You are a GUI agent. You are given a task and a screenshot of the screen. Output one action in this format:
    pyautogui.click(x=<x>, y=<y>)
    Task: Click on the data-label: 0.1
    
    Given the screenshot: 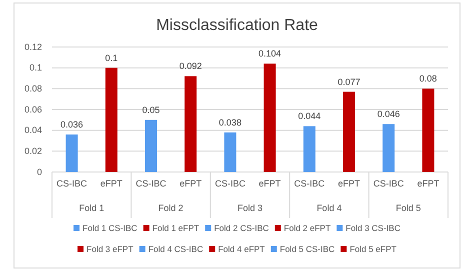 What is the action you would take?
    pyautogui.click(x=111, y=57)
    